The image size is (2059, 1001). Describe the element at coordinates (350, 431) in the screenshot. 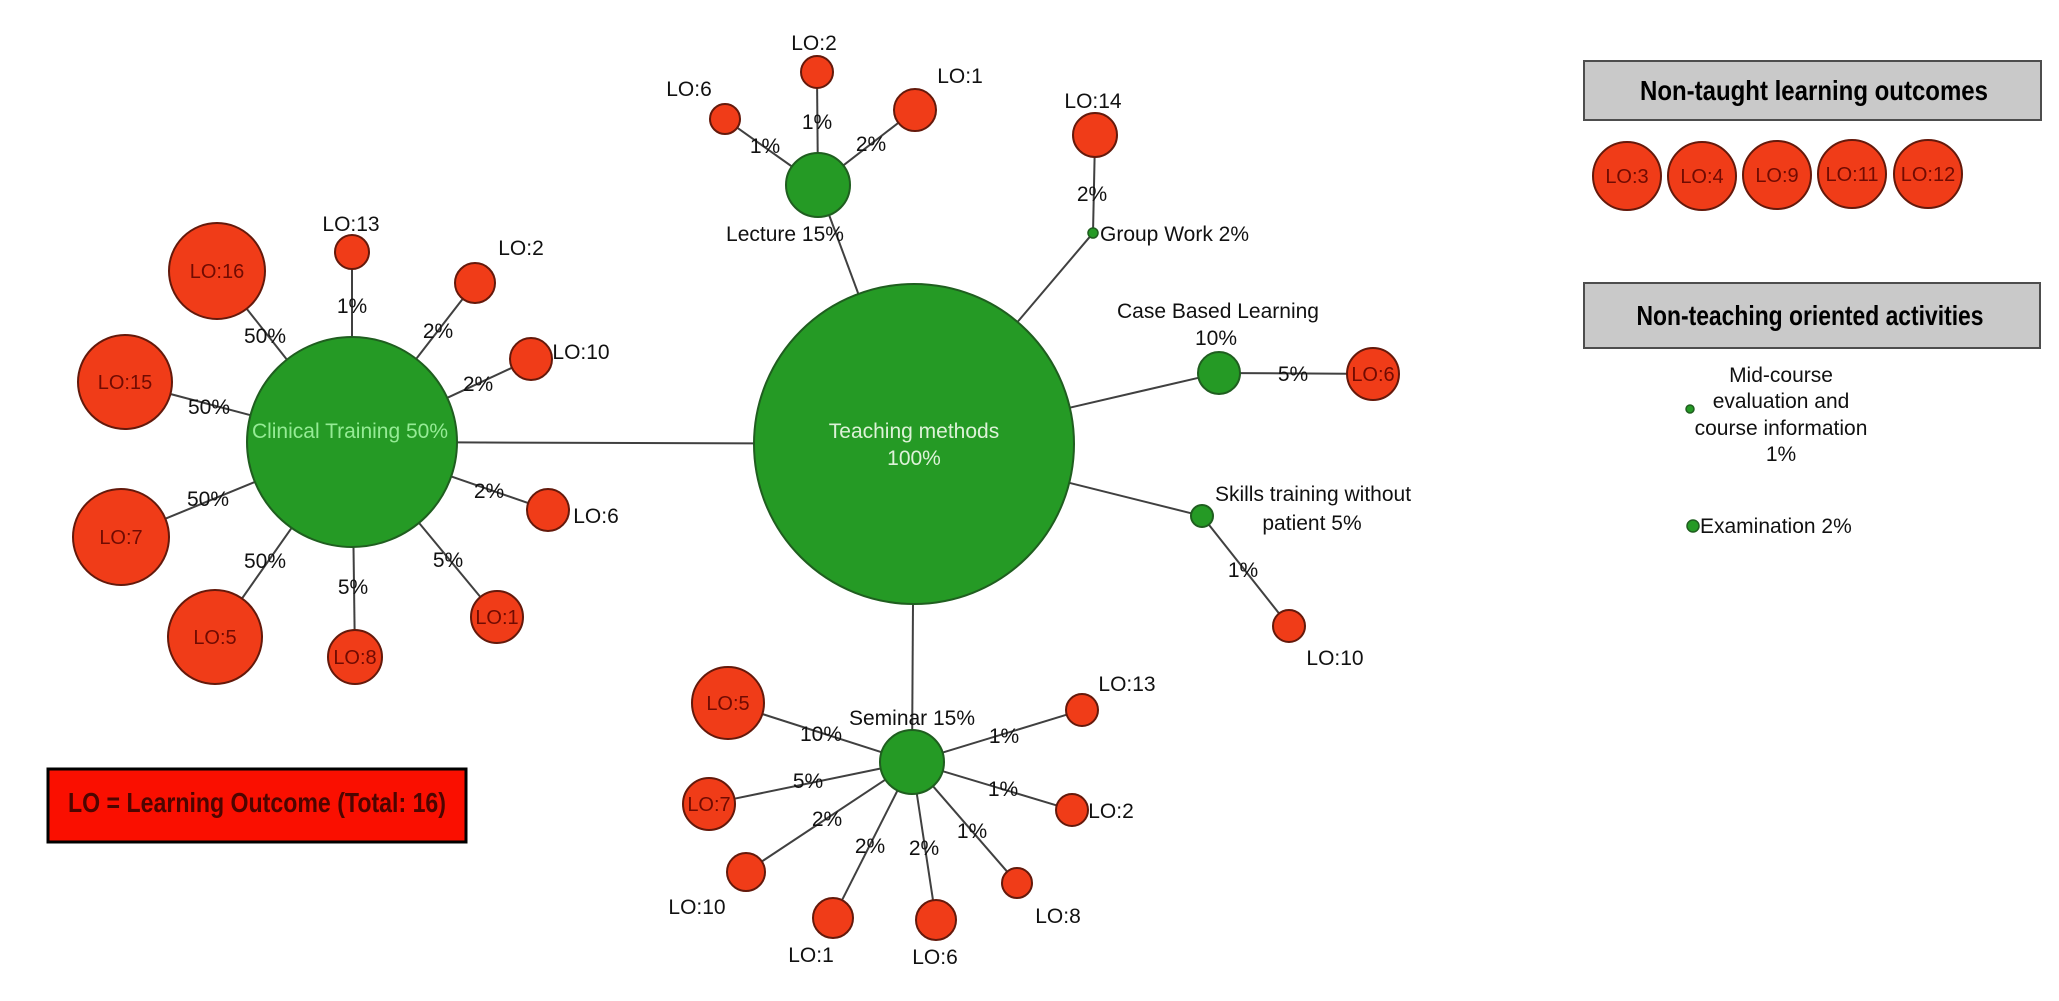

I see `svg-text: Clinical Training 50%` at that location.